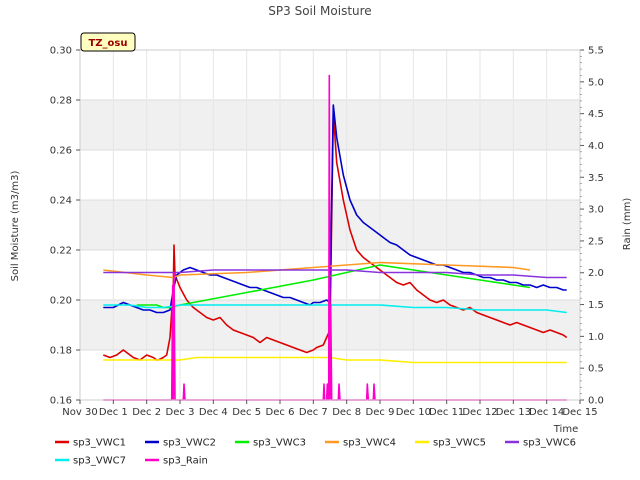 The image size is (640, 480). Describe the element at coordinates (596, 305) in the screenshot. I see `y2-tick-label: 1.5` at that location.